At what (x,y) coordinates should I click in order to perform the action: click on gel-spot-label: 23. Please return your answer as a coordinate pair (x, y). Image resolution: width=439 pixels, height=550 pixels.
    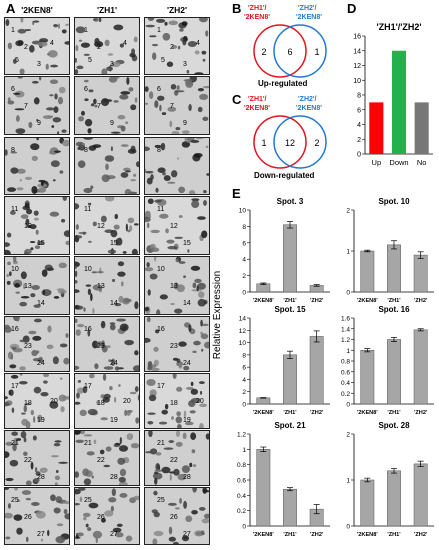
    Looking at the image, I should click on (174, 346).